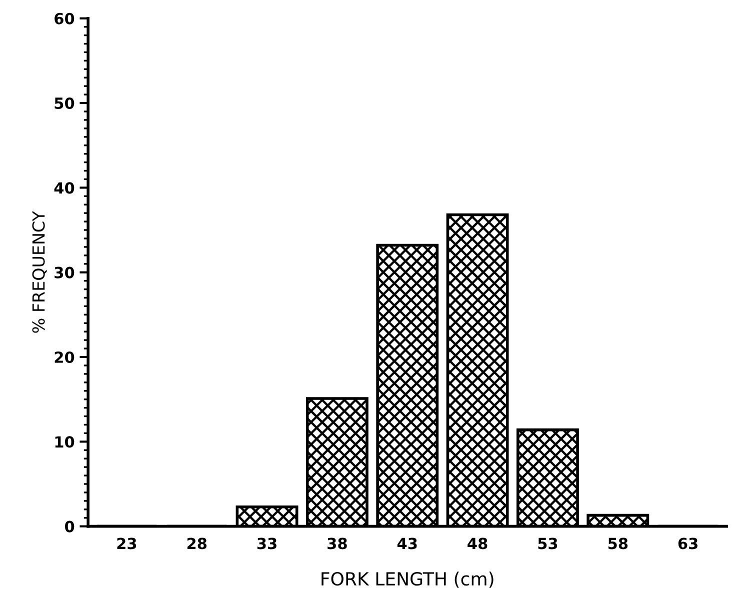 The height and width of the screenshot is (612, 734). Describe the element at coordinates (64, 18) in the screenshot. I see `y-tick-label: 60` at that location.